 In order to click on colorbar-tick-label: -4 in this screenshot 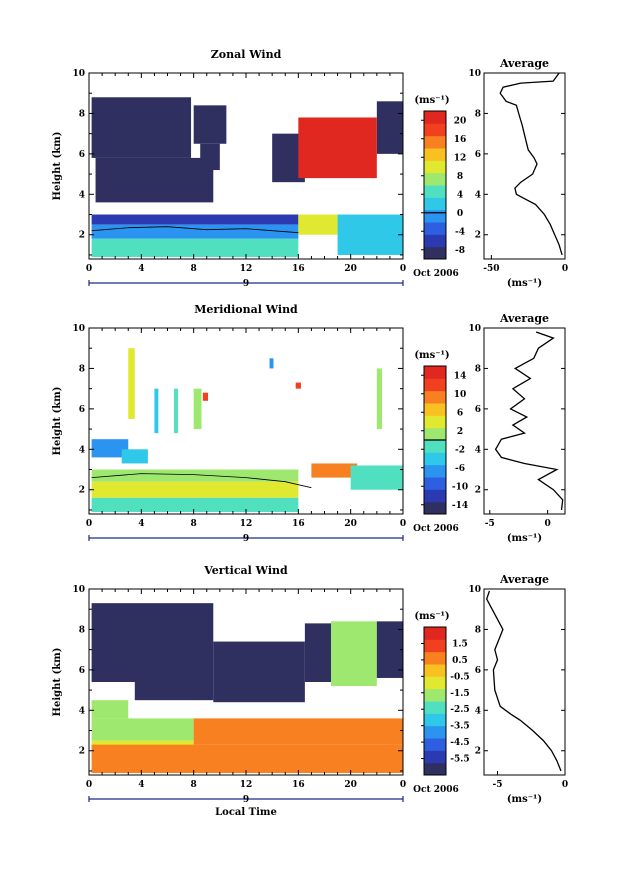, I will do `click(460, 232)`.